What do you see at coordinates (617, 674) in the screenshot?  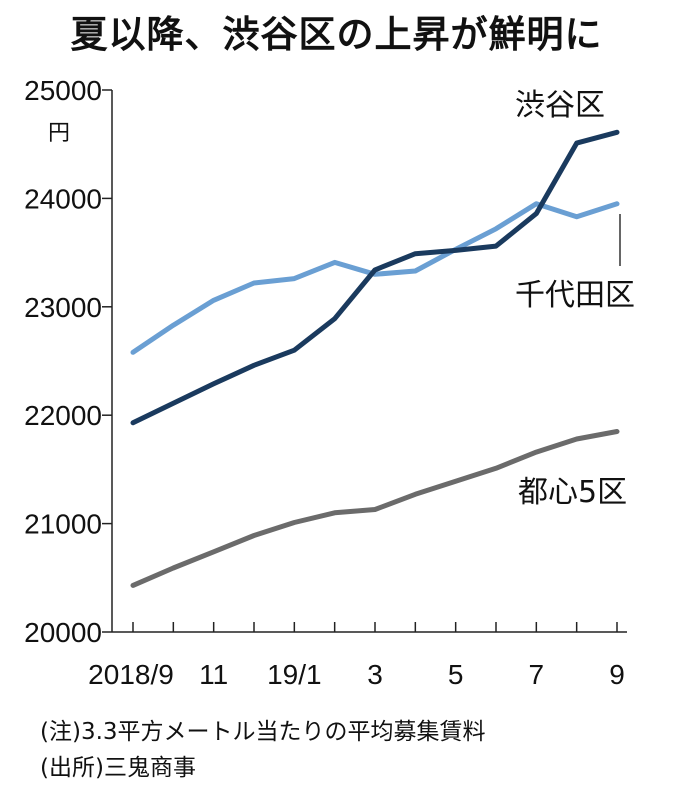 I see `x-tick-label: 9` at bounding box center [617, 674].